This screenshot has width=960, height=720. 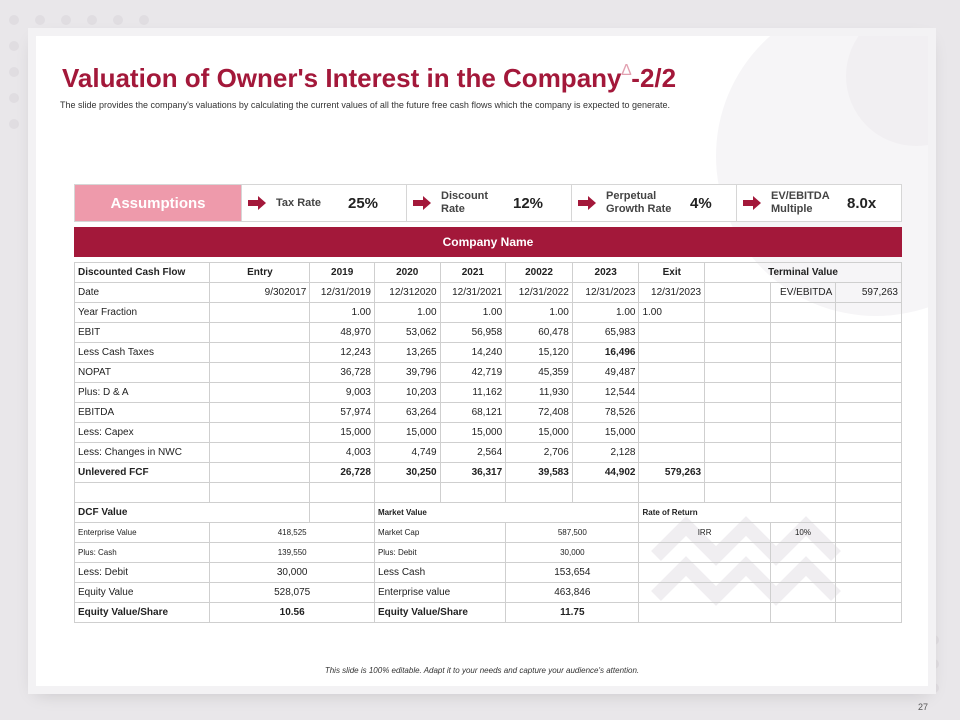 I want to click on table-cell: 42,719, so click(x=473, y=372).